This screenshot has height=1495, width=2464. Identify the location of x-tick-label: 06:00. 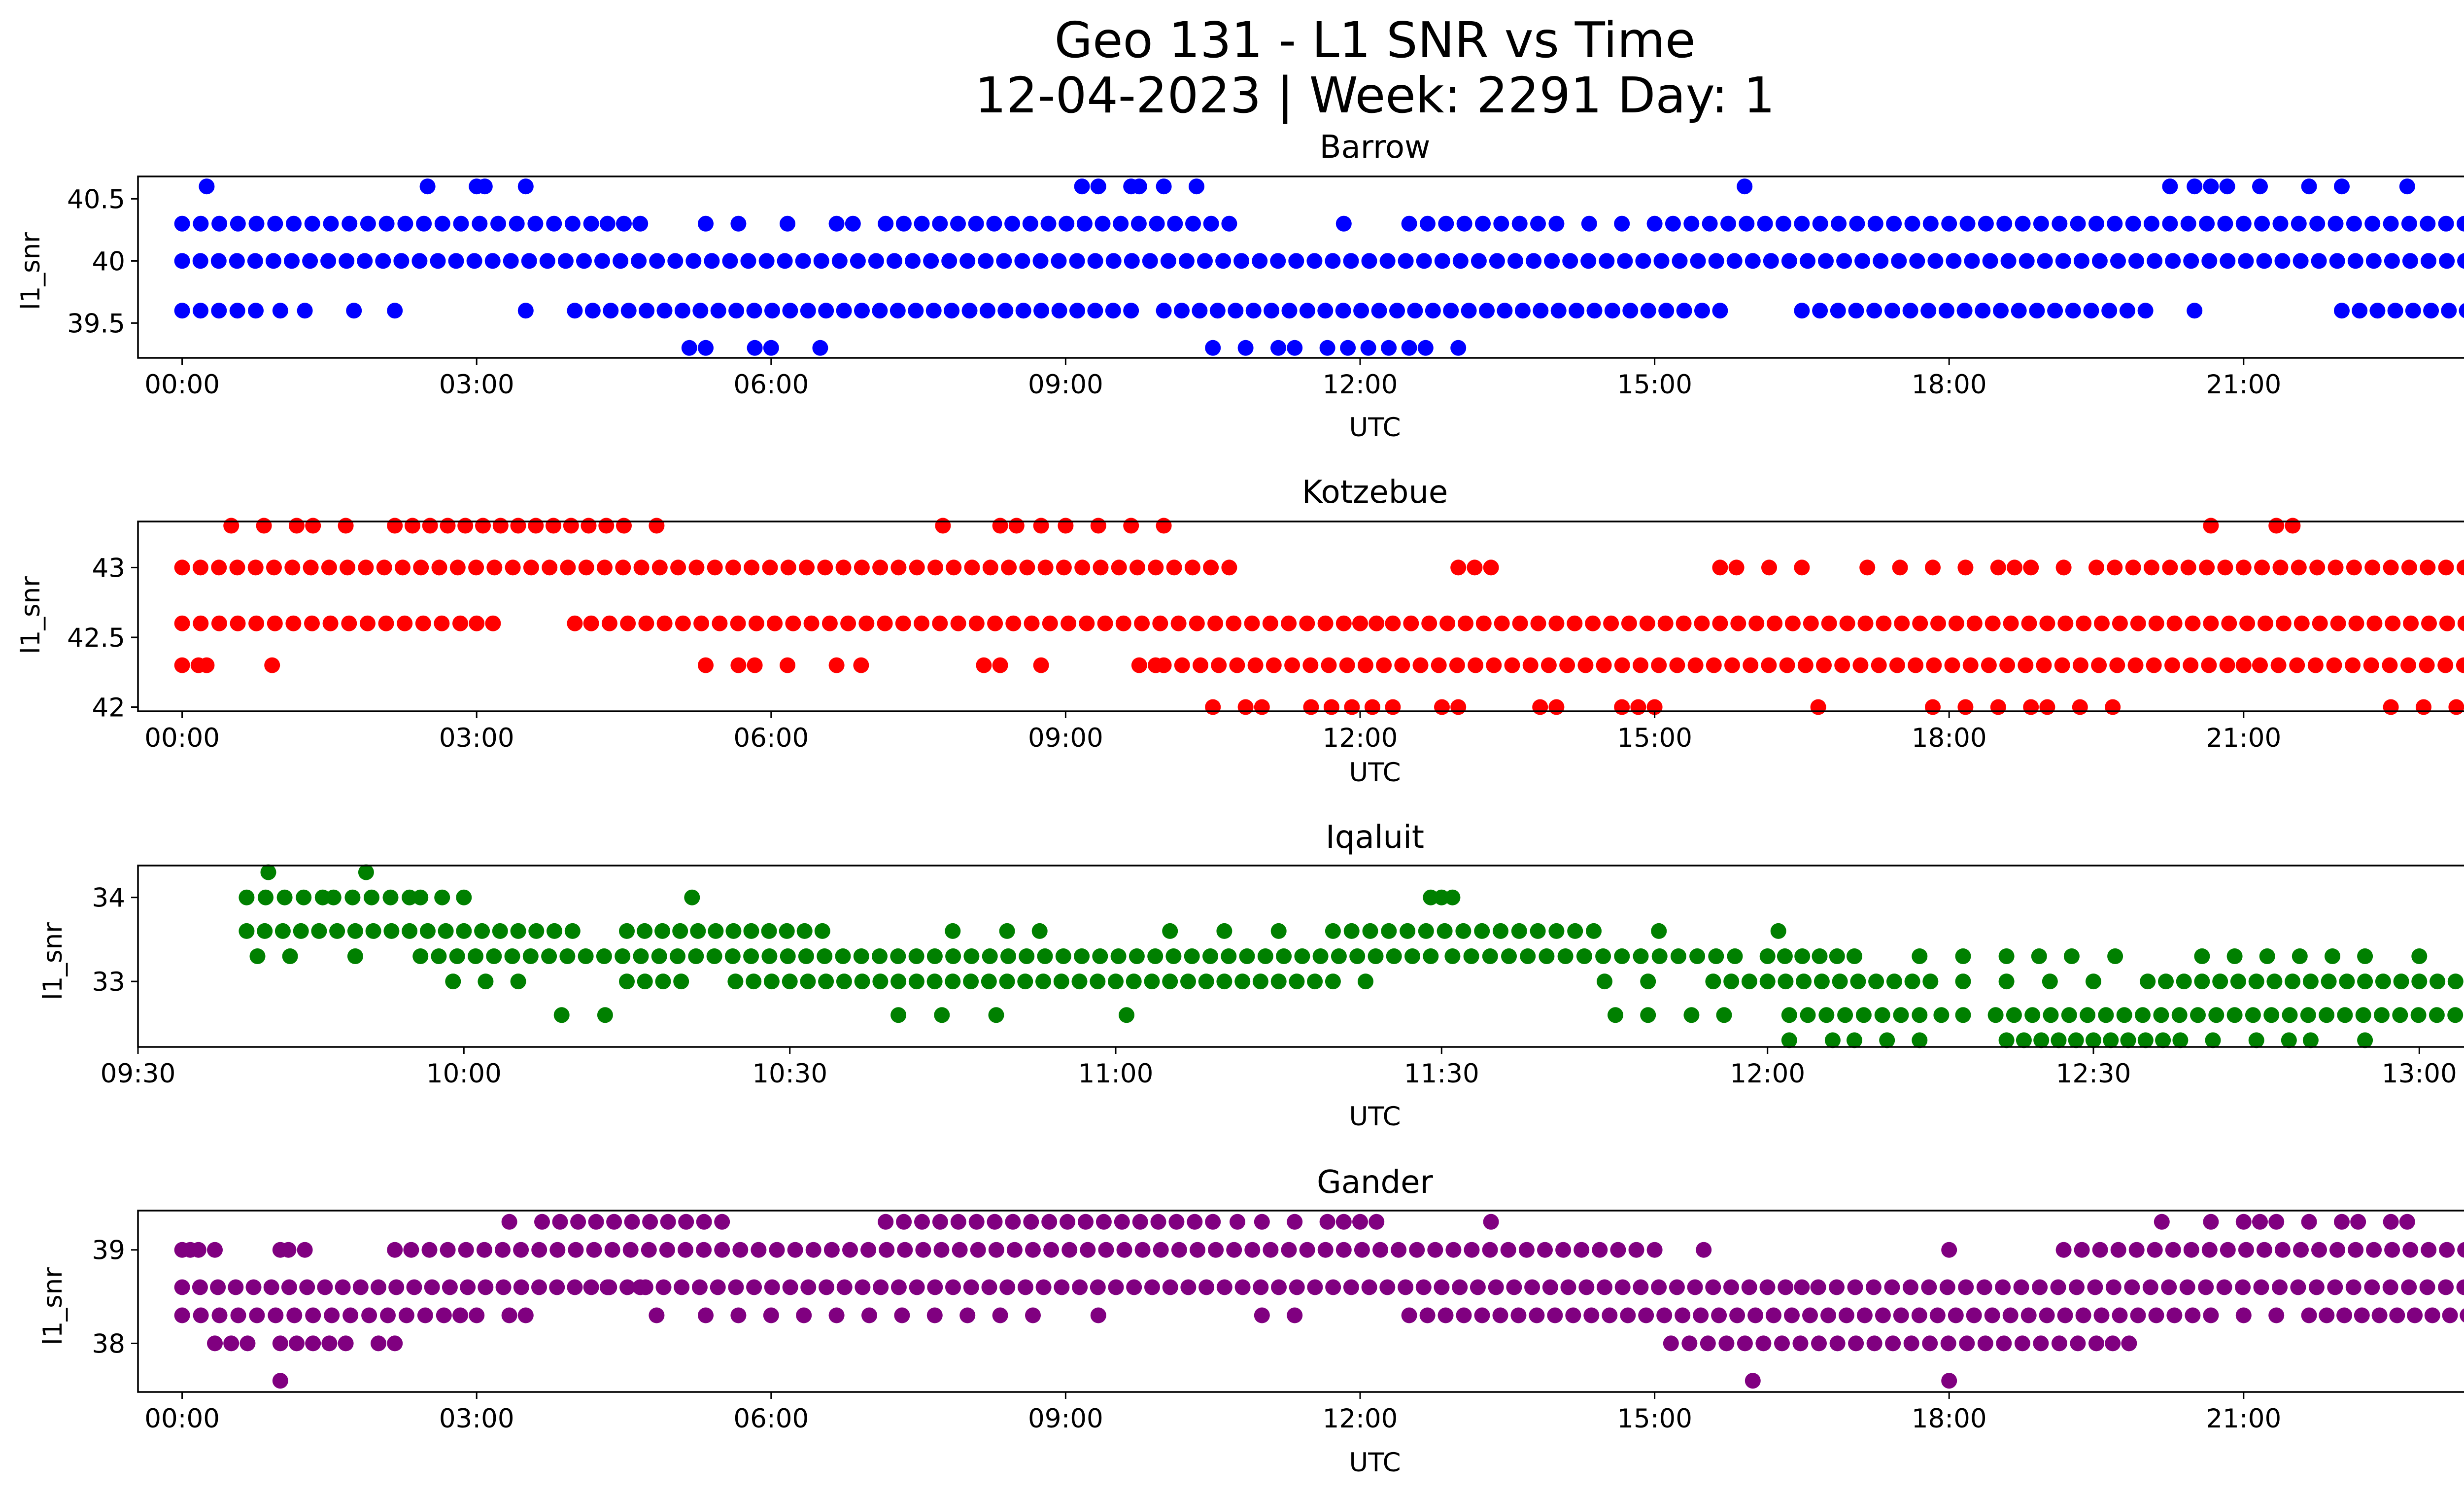
(771, 738).